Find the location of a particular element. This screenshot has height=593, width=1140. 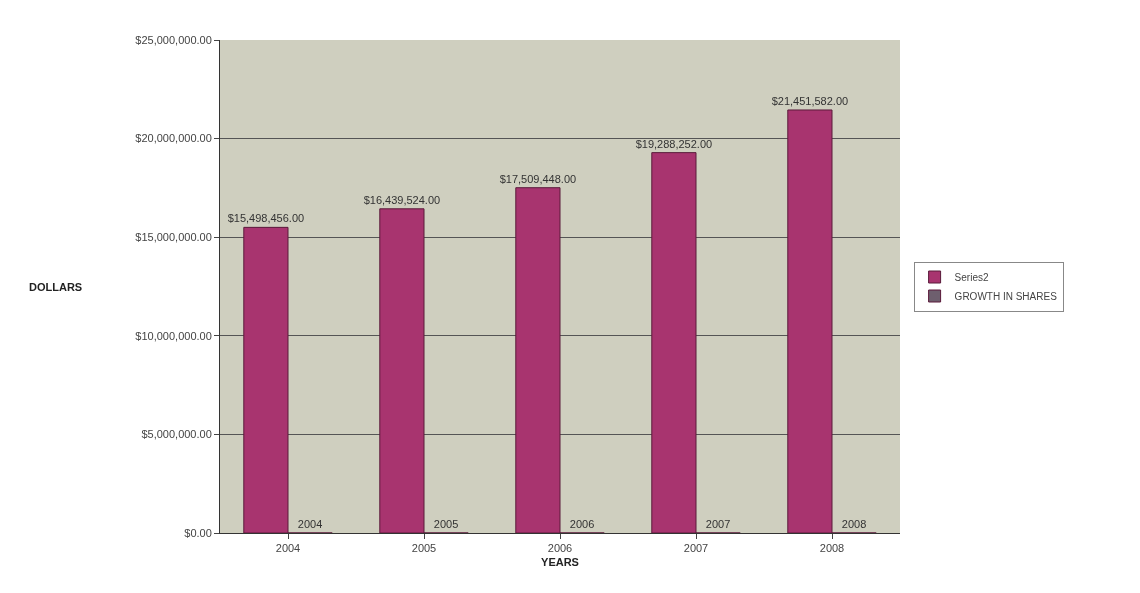

data-label: 2008 is located at coordinates (832, 548).